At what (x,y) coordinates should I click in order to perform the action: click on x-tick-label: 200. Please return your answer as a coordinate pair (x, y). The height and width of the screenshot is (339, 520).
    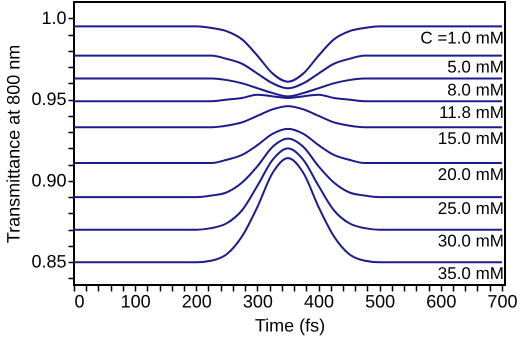
    Looking at the image, I should click on (197, 302).